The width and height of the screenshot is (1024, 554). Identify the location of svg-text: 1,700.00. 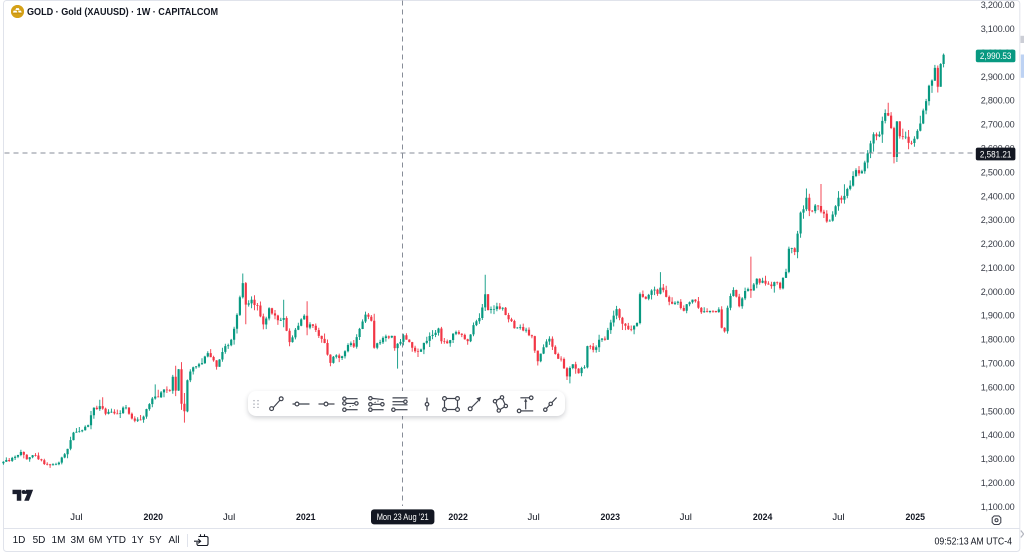
(998, 364).